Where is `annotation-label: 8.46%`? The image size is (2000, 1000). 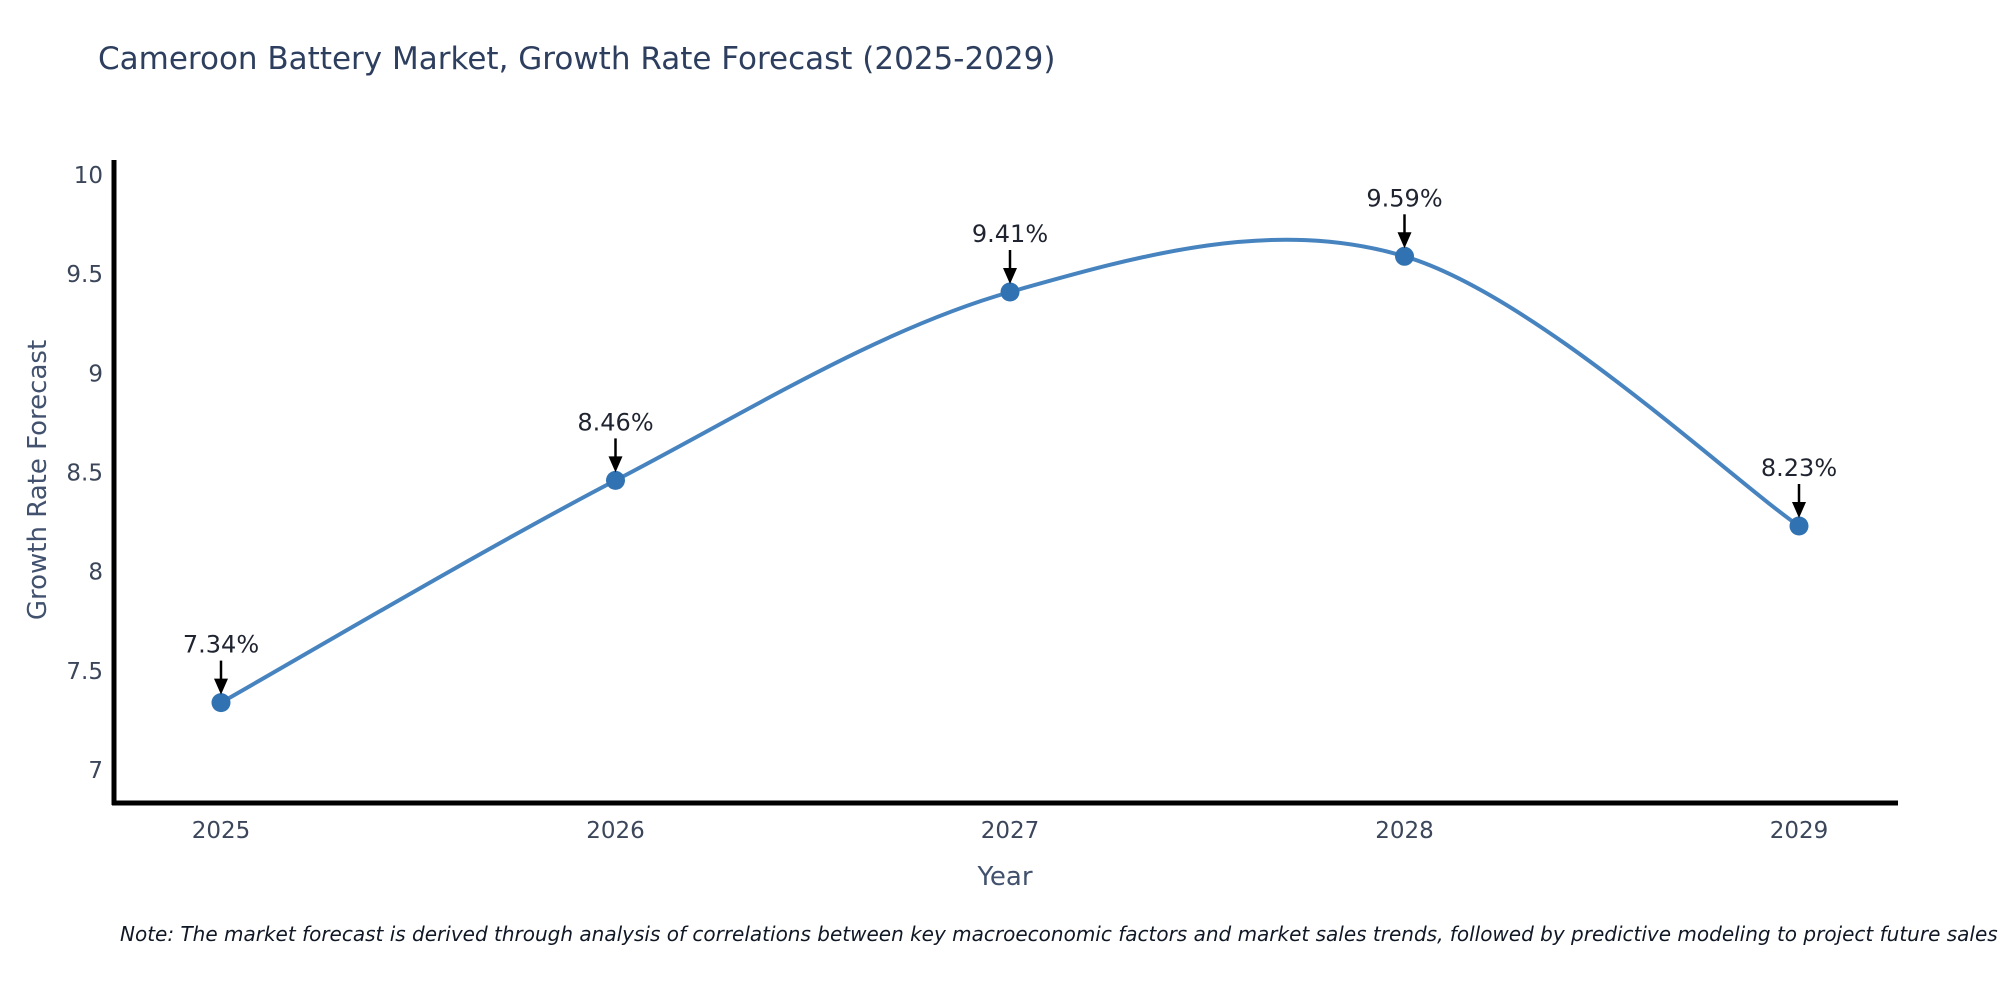 annotation-label: 8.46% is located at coordinates (615, 422).